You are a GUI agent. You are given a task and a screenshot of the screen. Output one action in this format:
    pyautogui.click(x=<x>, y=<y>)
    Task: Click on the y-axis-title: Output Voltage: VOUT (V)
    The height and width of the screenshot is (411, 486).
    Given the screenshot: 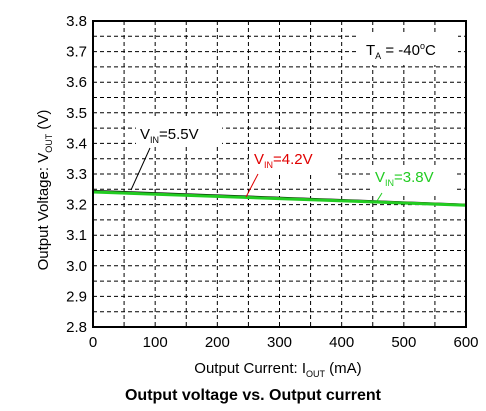 What is the action you would take?
    pyautogui.click(x=44, y=190)
    